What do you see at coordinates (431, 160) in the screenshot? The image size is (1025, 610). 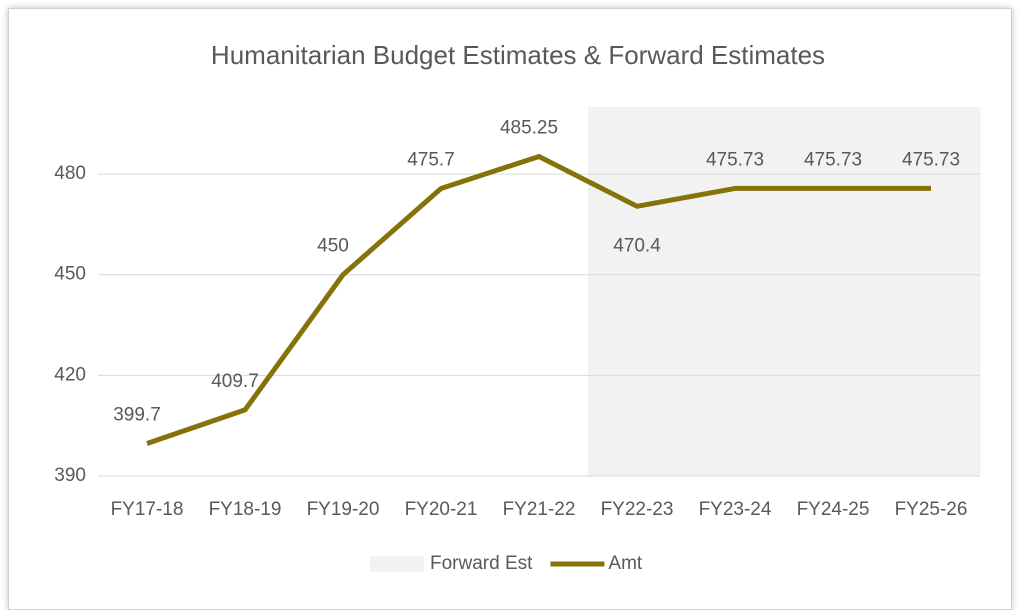 I see `data-label: 475.7` at bounding box center [431, 160].